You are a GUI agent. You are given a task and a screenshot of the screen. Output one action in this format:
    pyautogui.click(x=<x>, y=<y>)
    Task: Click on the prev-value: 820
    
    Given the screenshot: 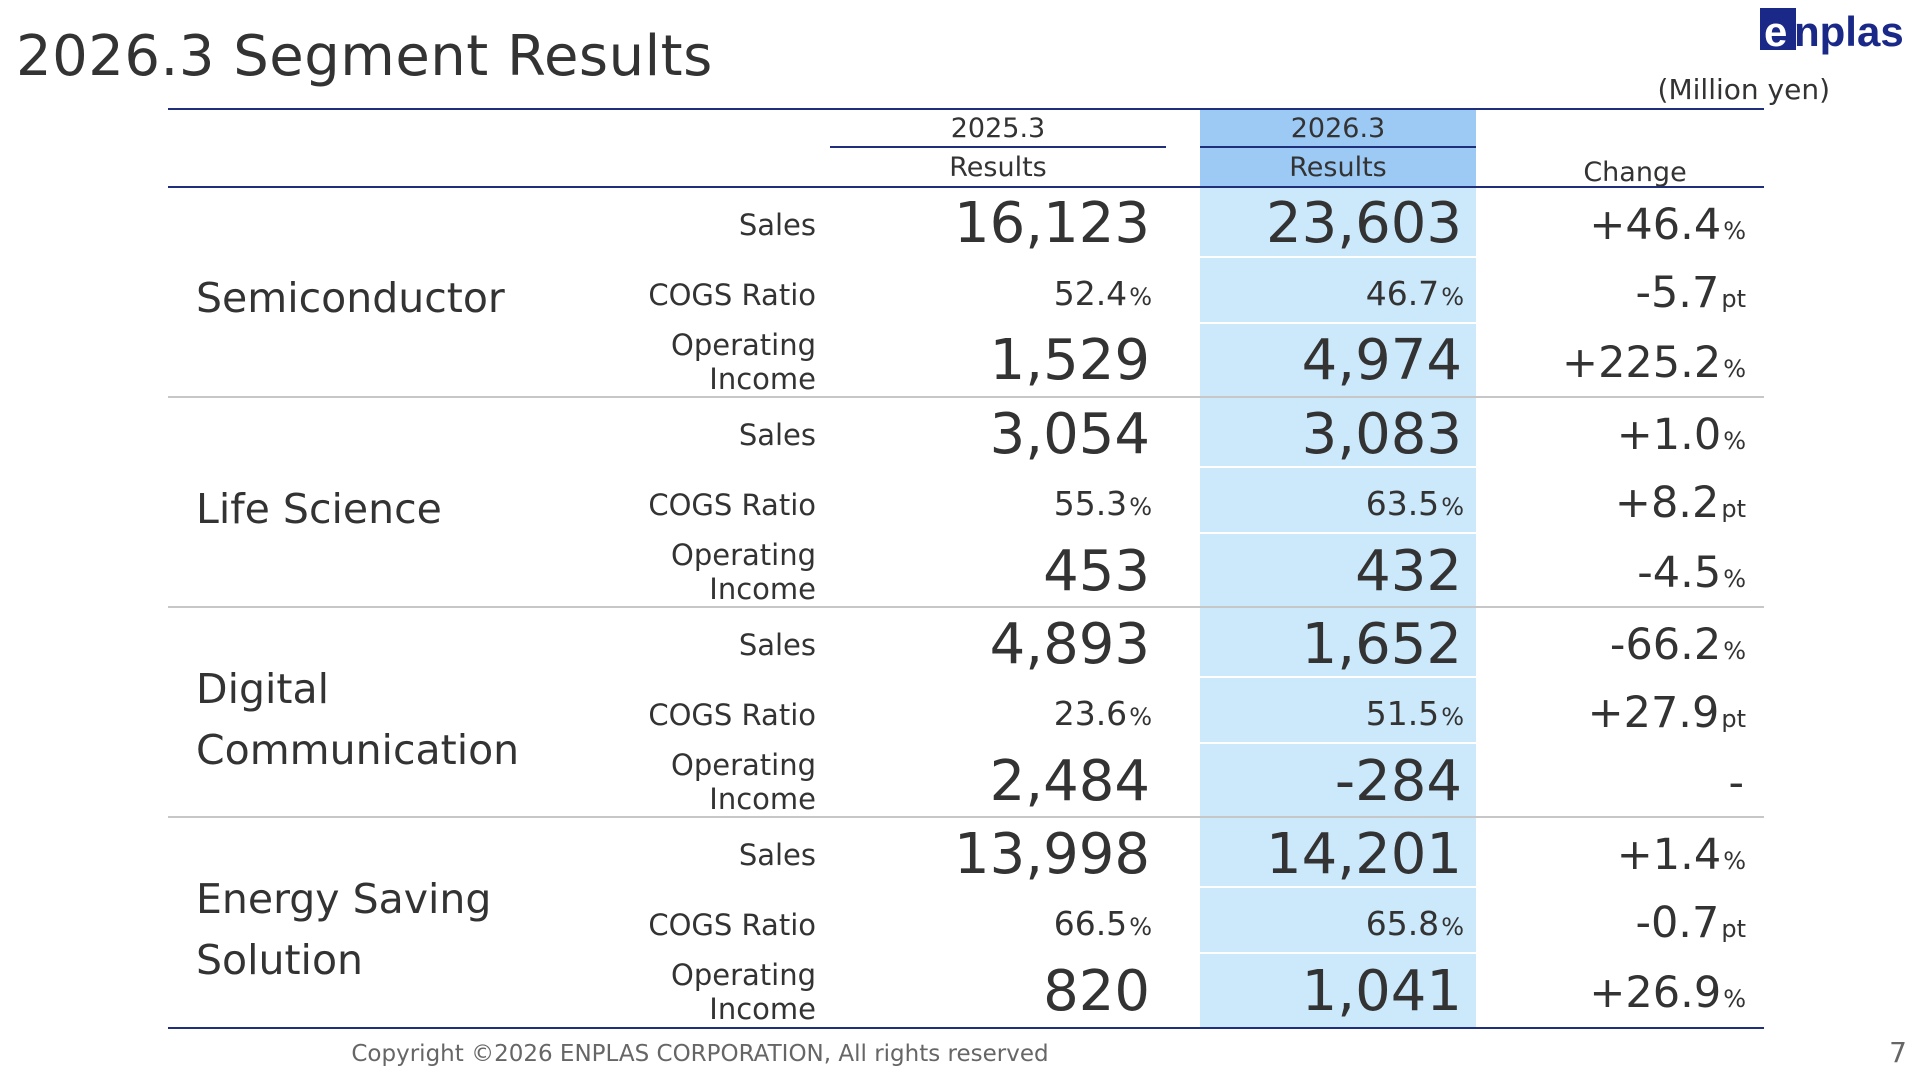 What is the action you would take?
    pyautogui.click(x=1096, y=991)
    